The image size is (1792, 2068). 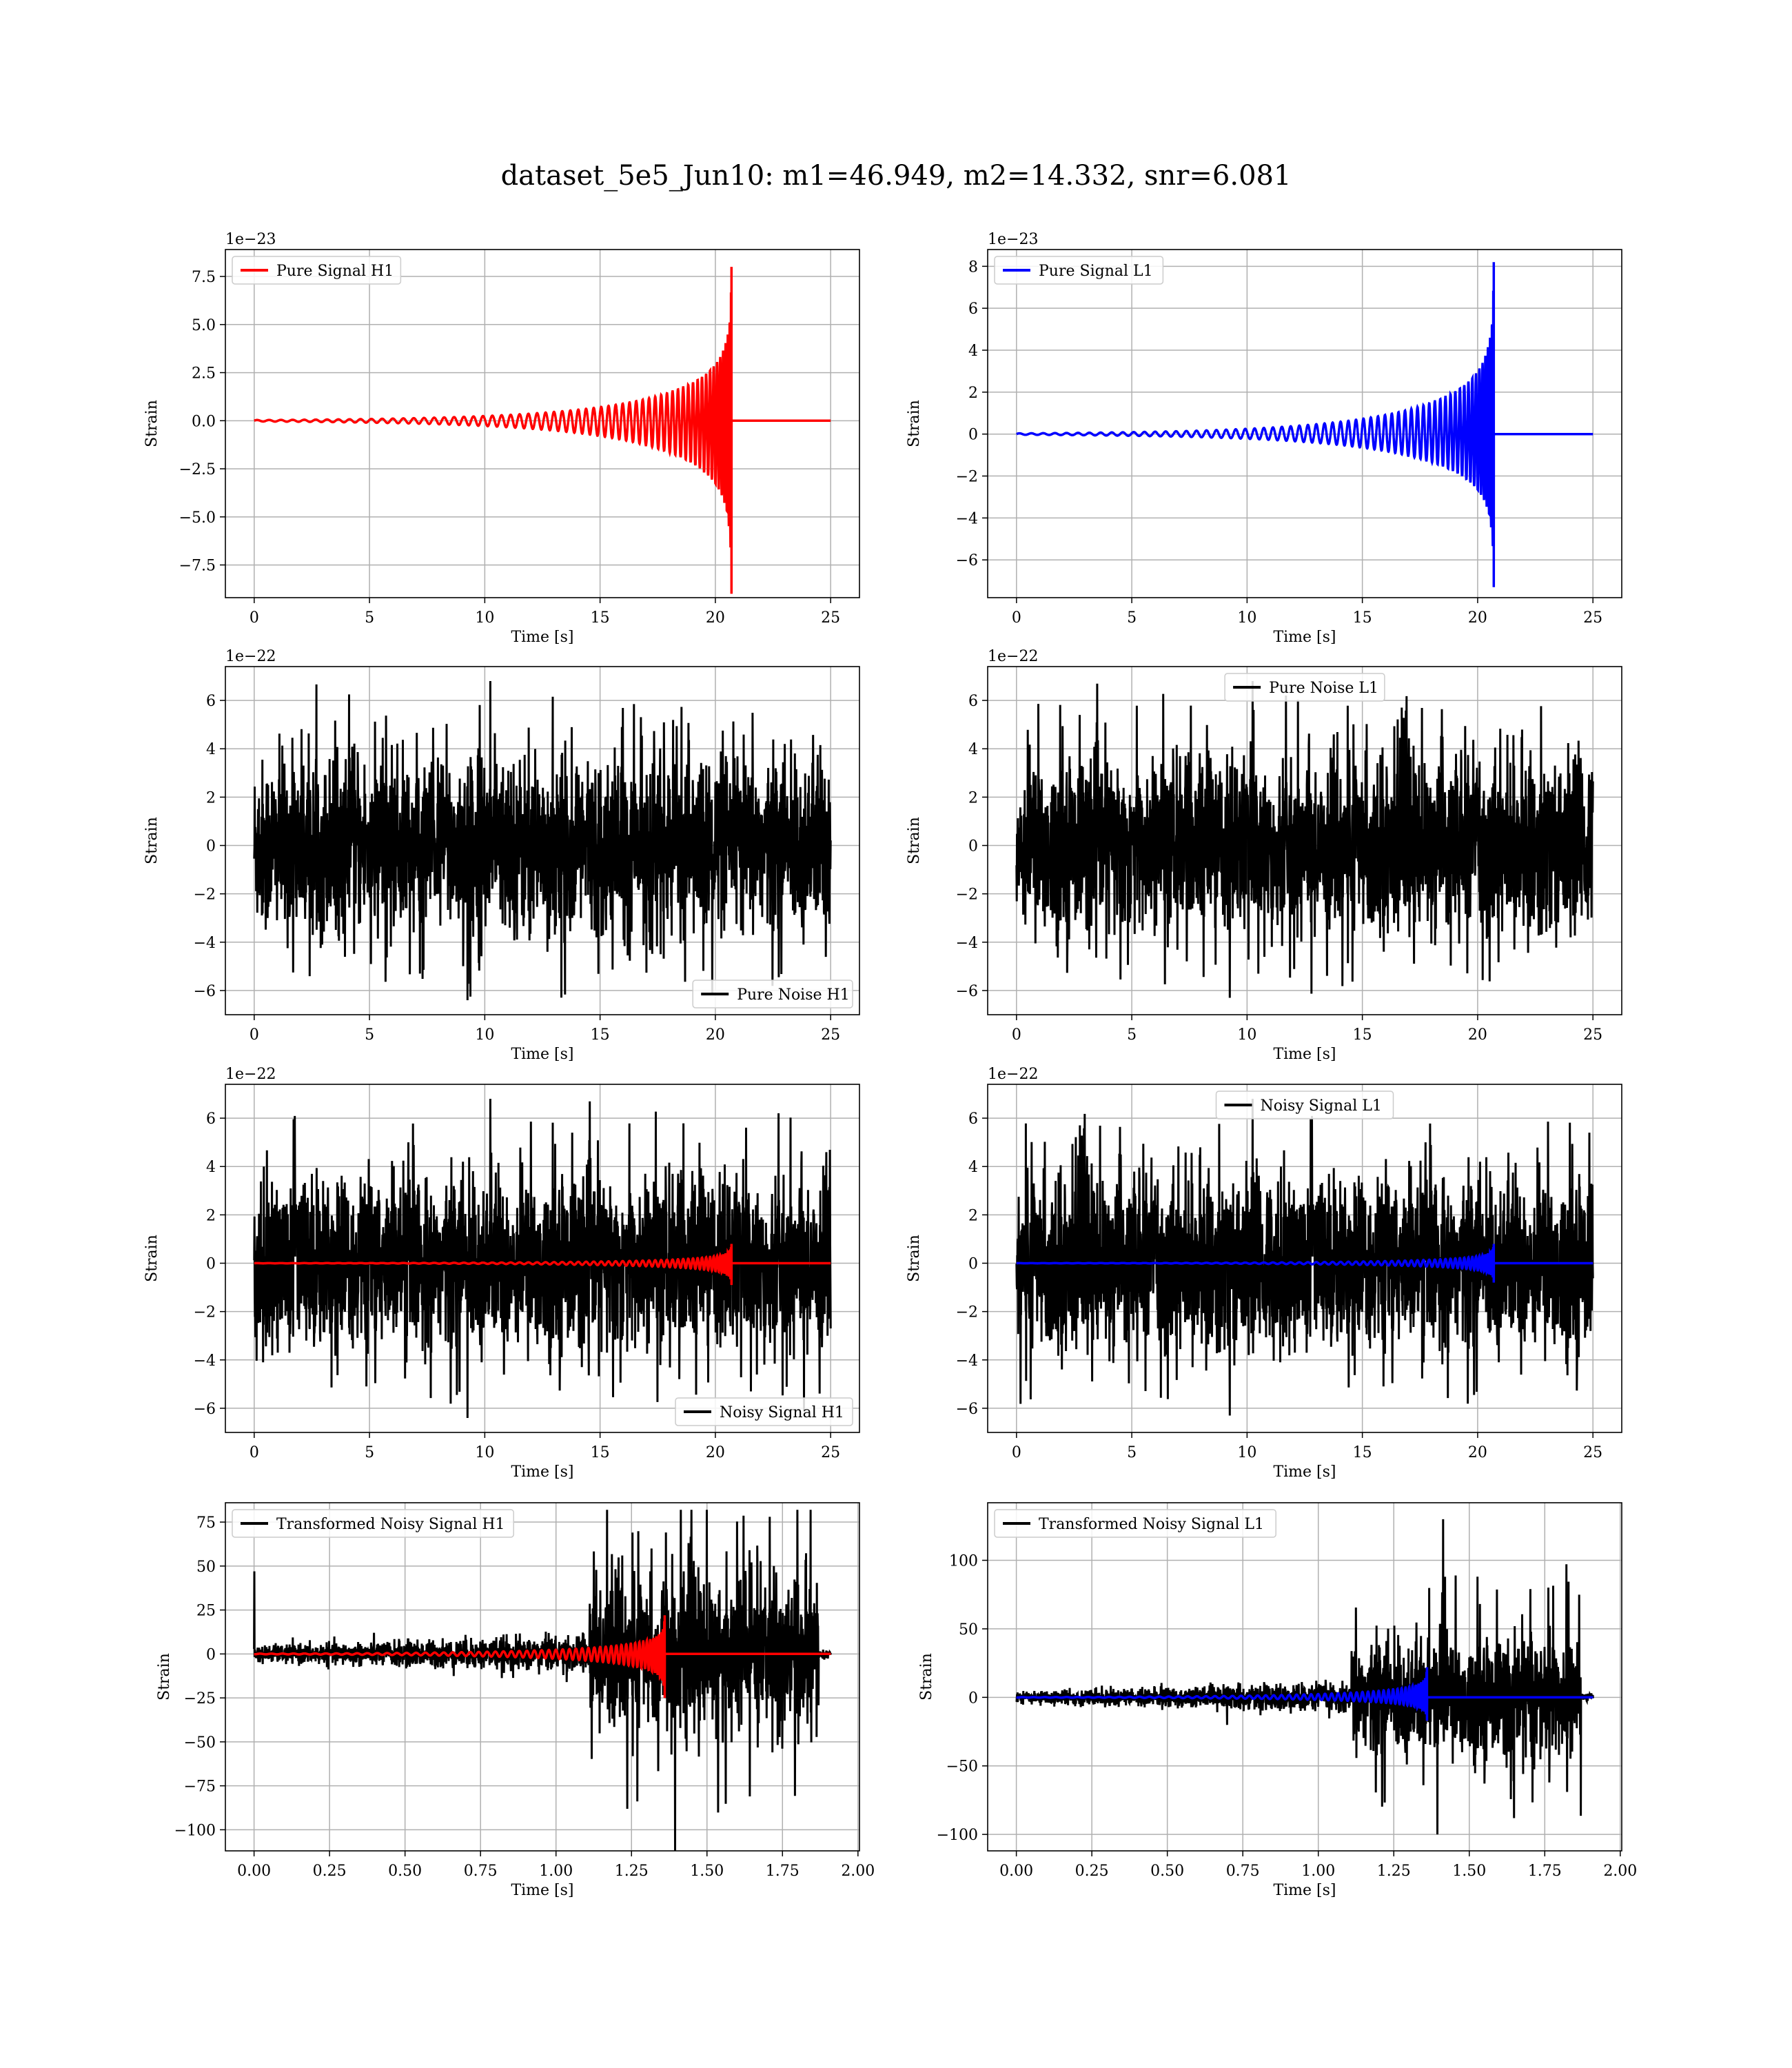 I want to click on x-tick-label: 1.00, so click(x=556, y=1871).